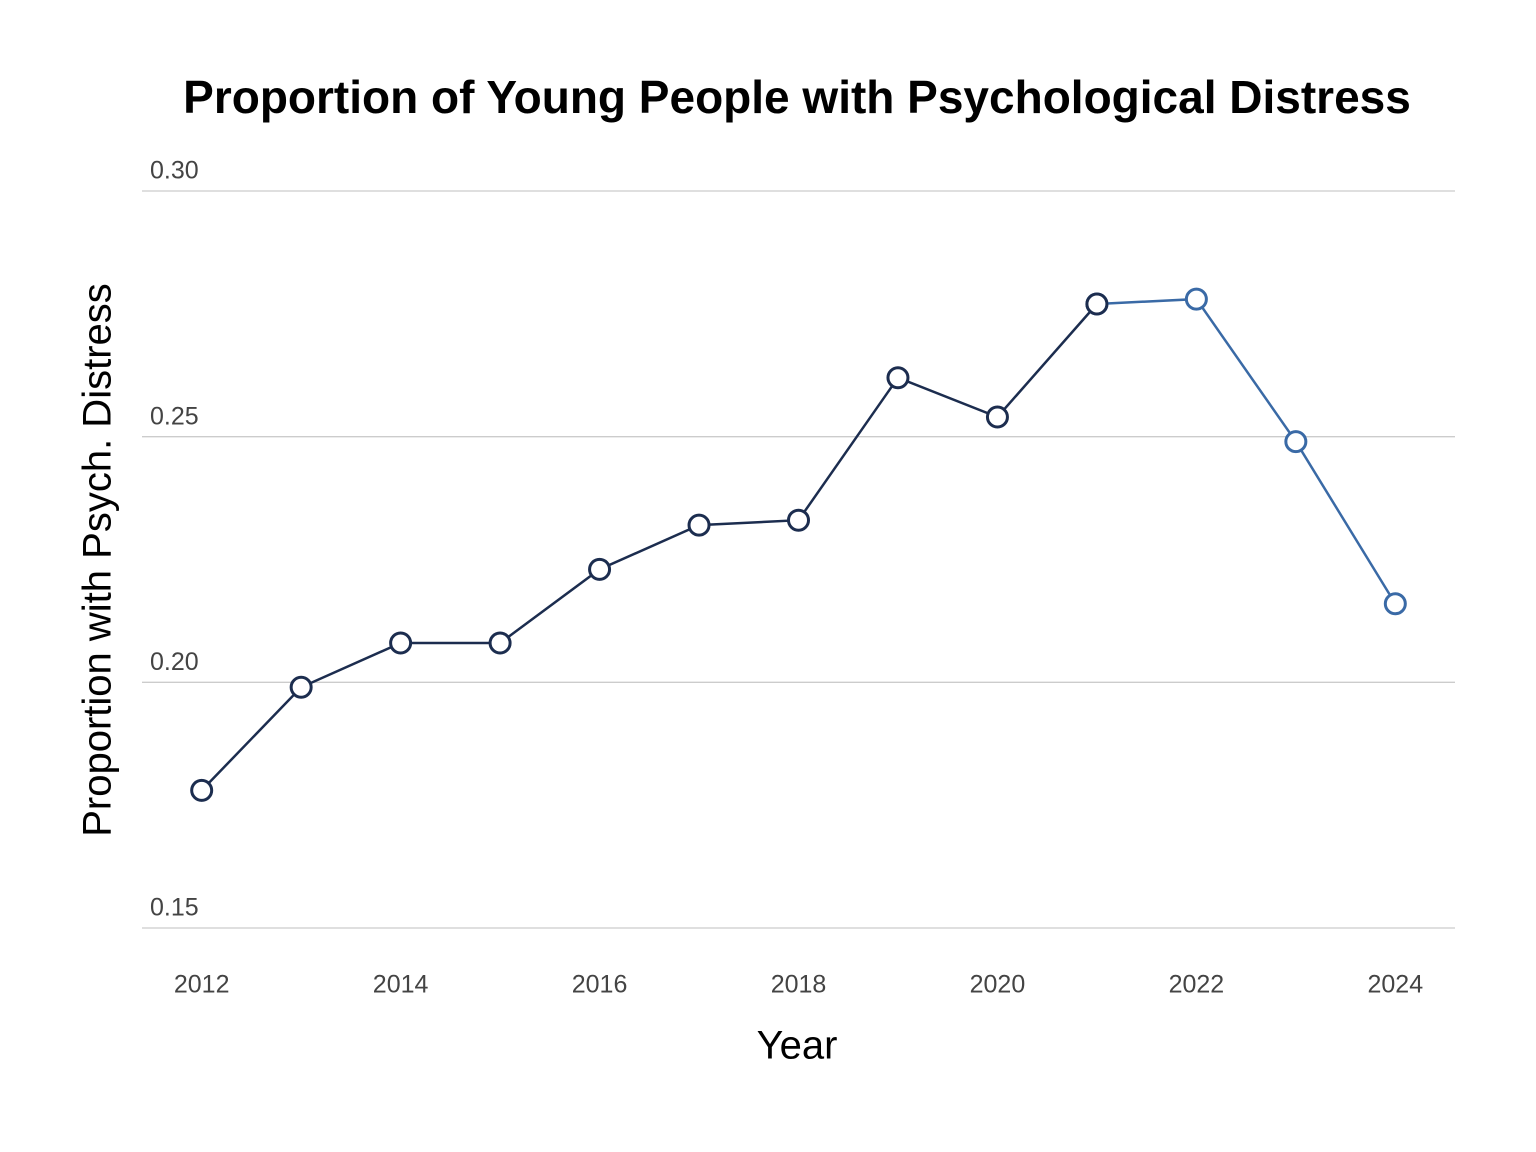 This screenshot has width=1536, height=1152. I want to click on x-tick-label: 2012, so click(202, 985).